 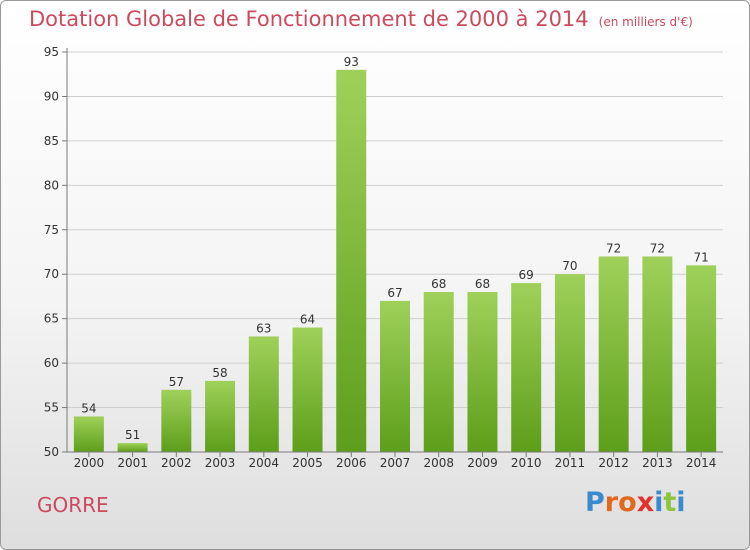 What do you see at coordinates (670, 502) in the screenshot?
I see `brand-letter: t` at bounding box center [670, 502].